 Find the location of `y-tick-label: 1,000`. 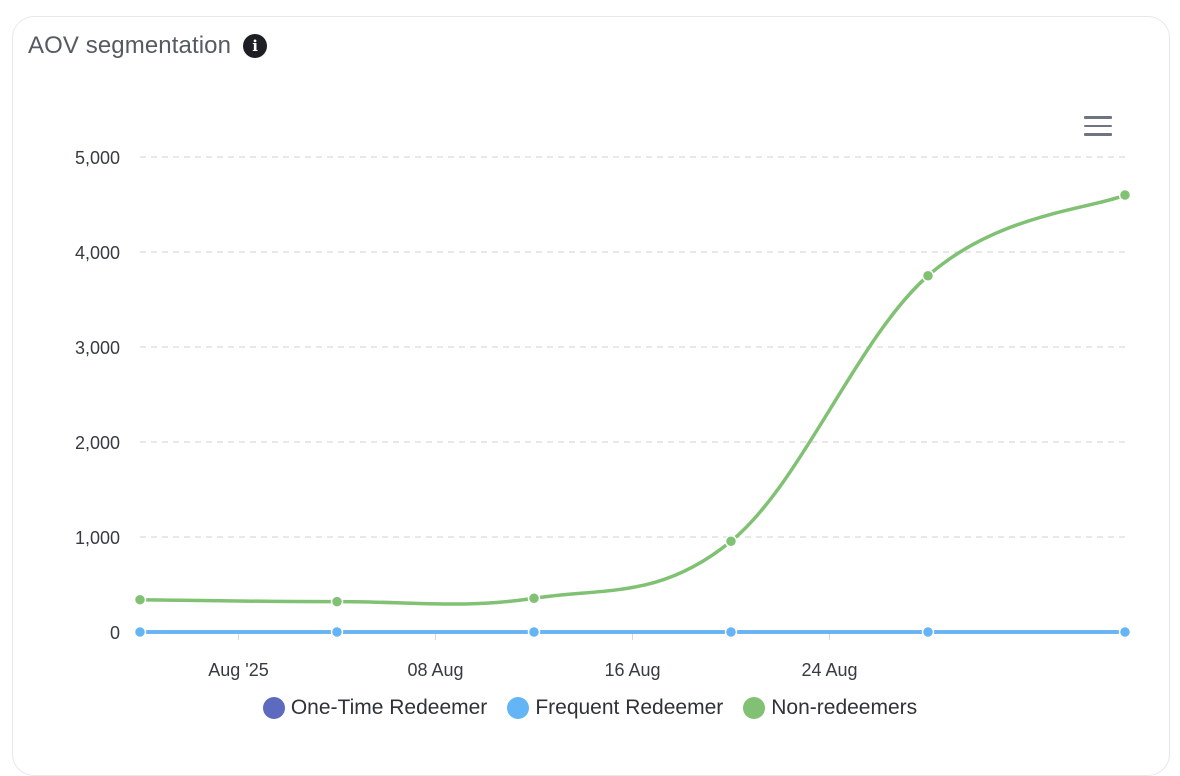

y-tick-label: 1,000 is located at coordinates (97, 538).